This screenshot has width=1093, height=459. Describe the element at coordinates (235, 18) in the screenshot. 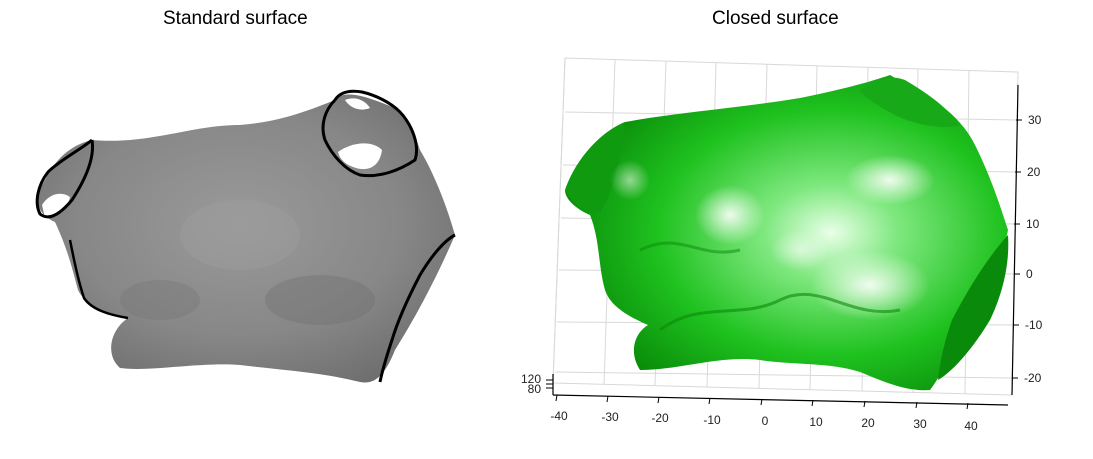

I see `standard-surface-title: Standard surface` at that location.